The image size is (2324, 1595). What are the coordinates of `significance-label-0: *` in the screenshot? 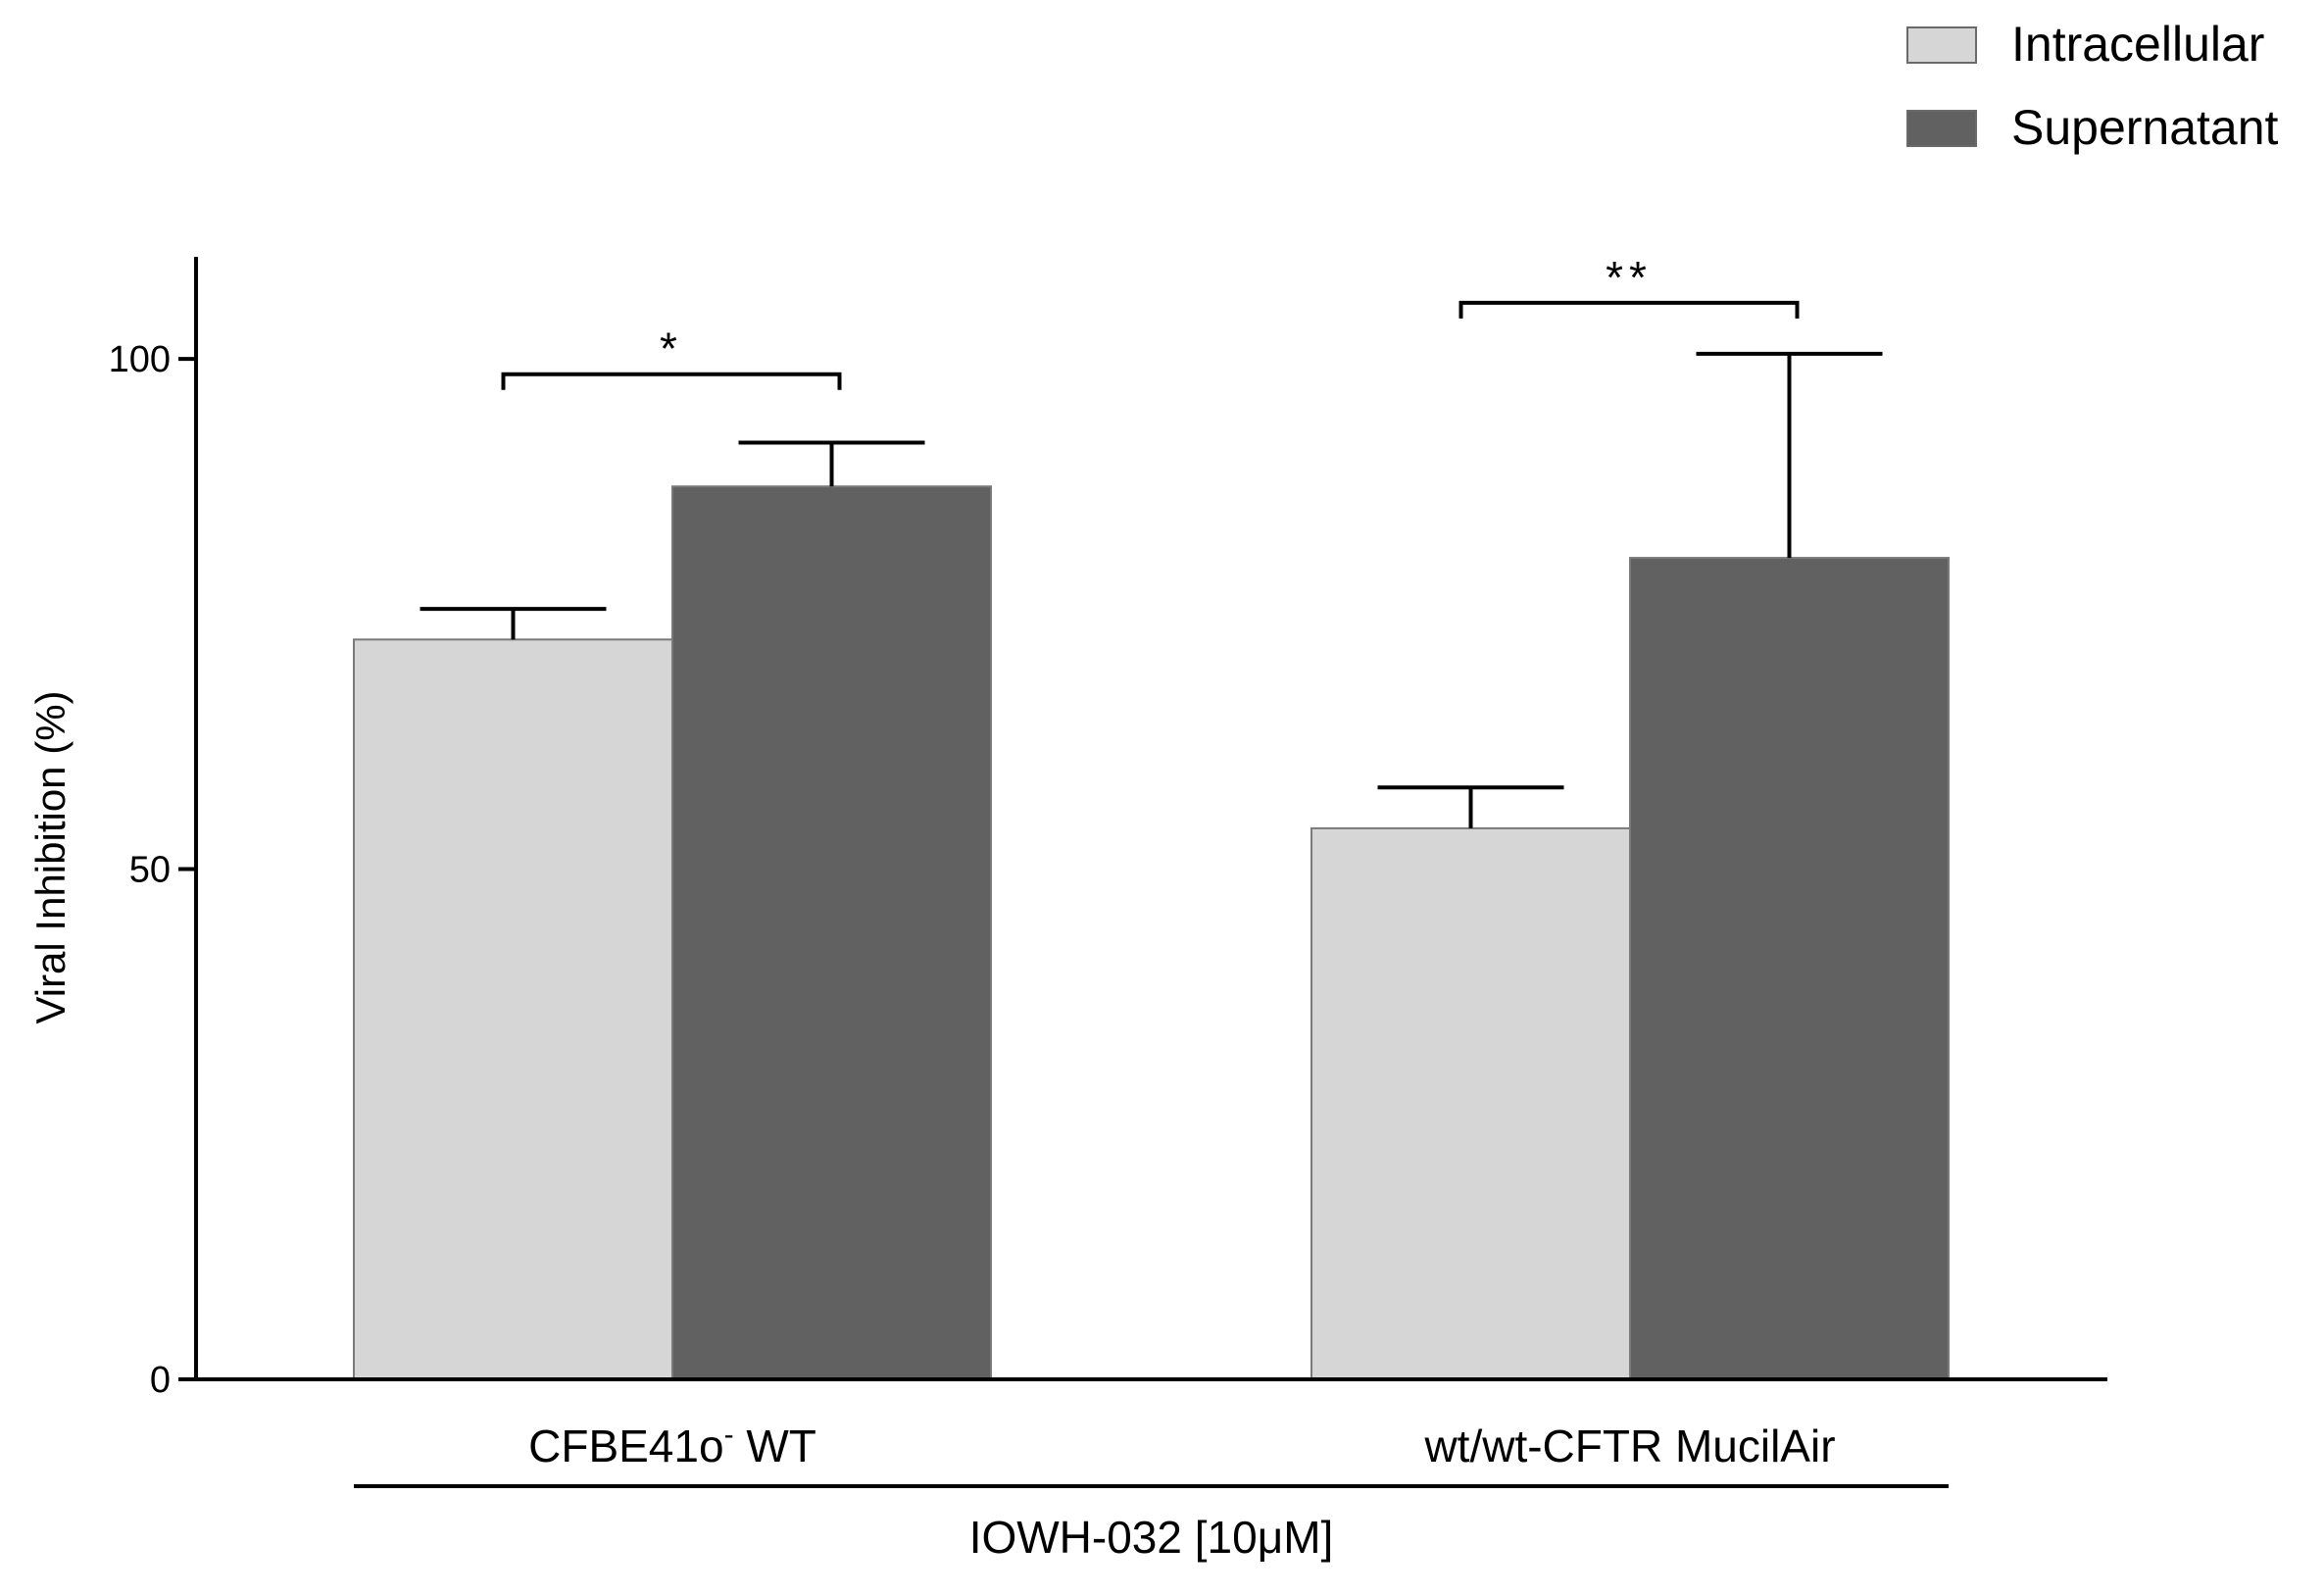 It's located at (671, 349).